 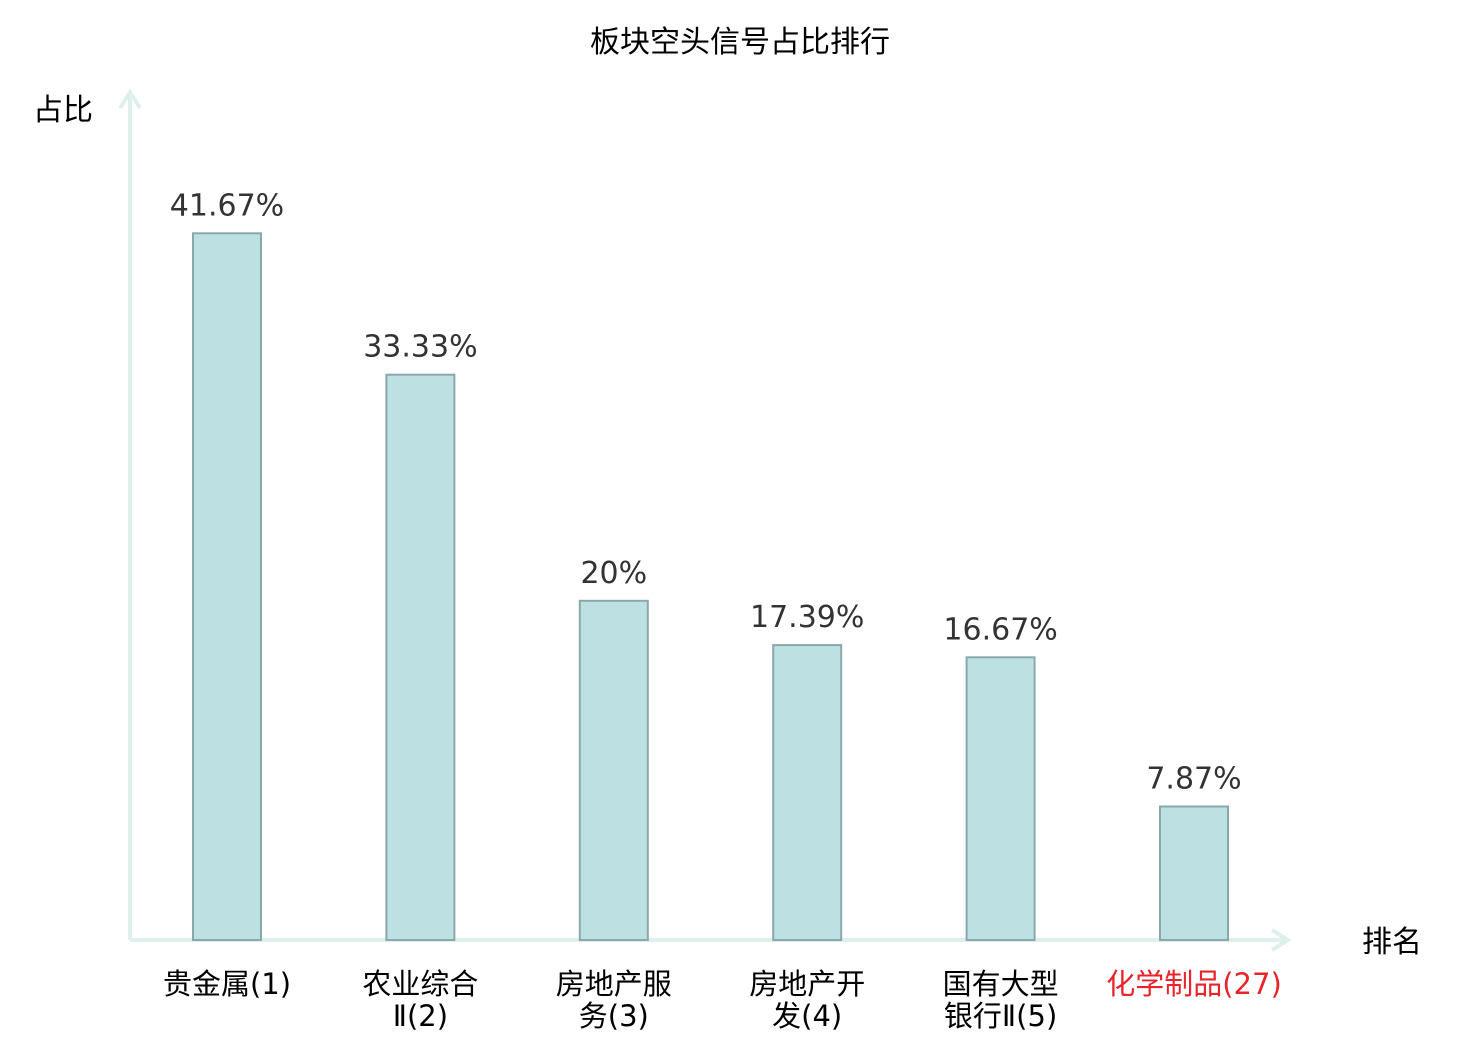 I want to click on data-label: 16.67%, so click(x=1000, y=629).